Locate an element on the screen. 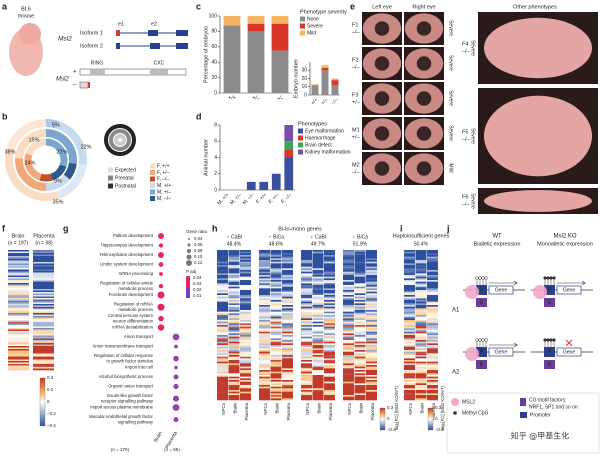 The height and width of the screenshot is (456, 600). label: Other phenotypes is located at coordinates (535, 7).